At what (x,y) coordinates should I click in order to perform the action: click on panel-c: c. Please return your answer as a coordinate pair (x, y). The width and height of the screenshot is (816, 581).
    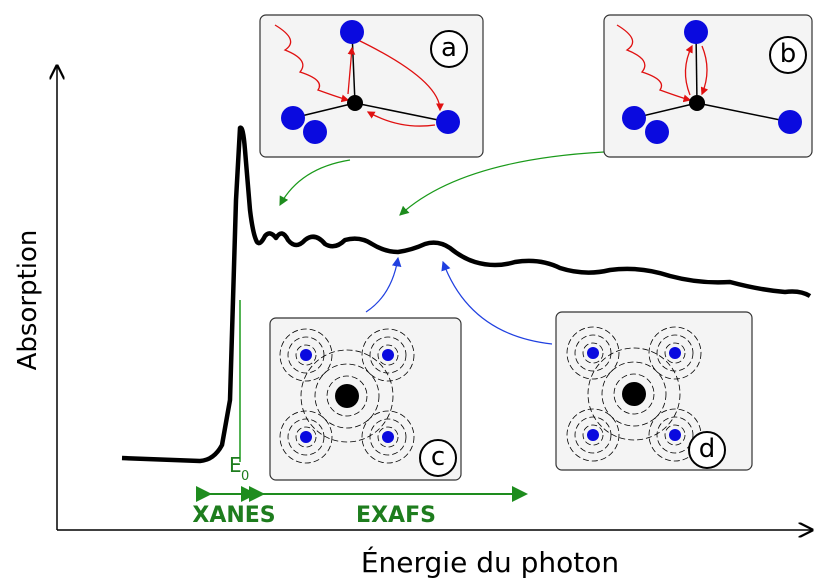
    Looking at the image, I should click on (365, 399).